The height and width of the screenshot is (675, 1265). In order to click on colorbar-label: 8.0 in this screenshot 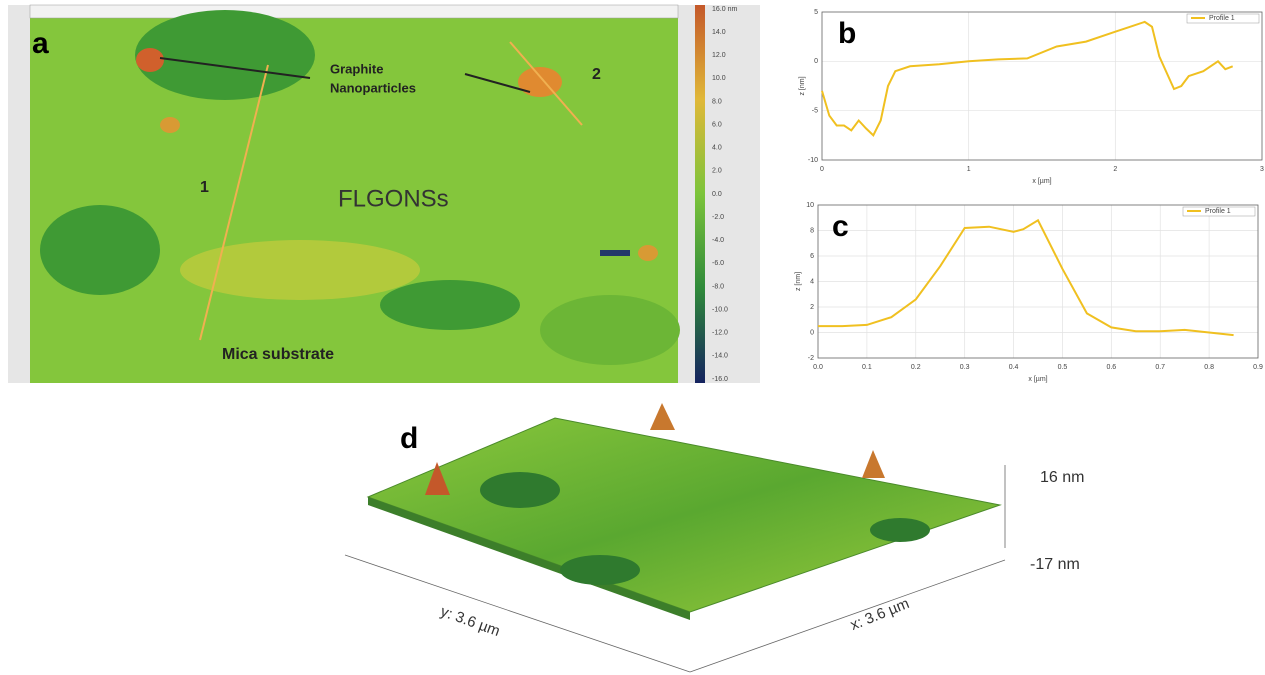, I will do `click(717, 101)`.